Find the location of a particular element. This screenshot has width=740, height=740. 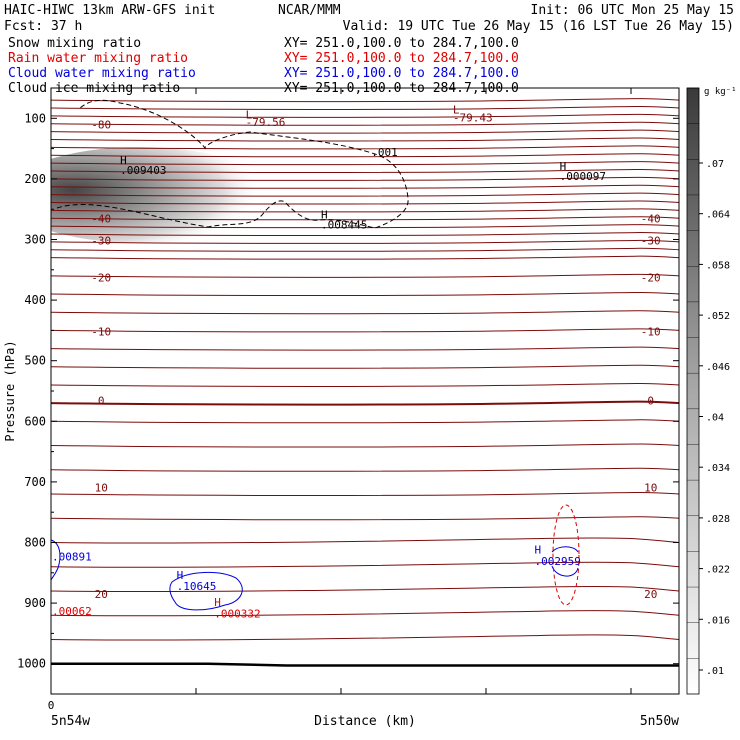

colorbar-tick-label: .022 is located at coordinates (718, 570).